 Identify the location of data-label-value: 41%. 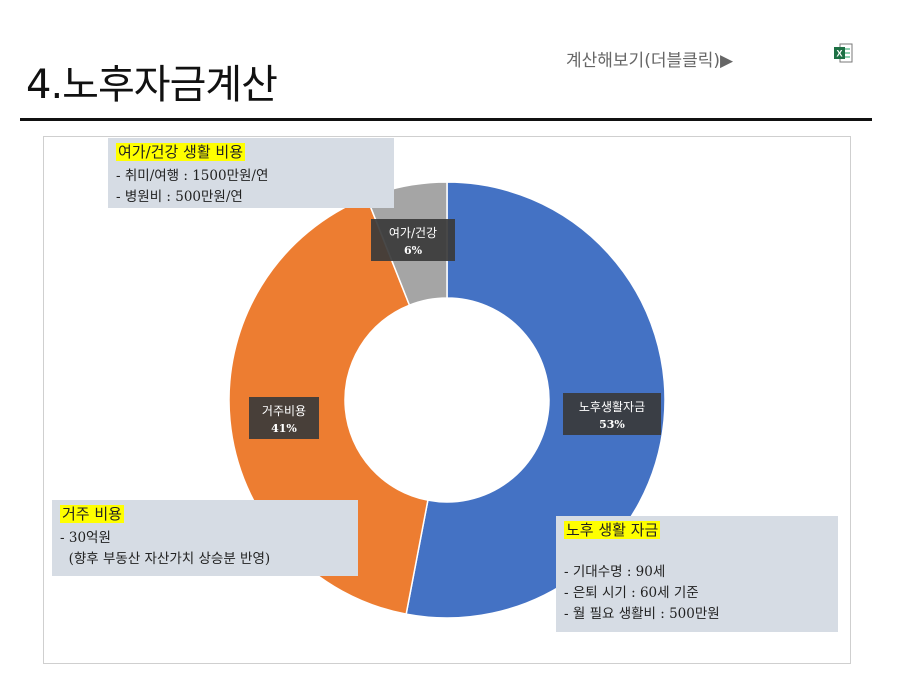
(284, 428).